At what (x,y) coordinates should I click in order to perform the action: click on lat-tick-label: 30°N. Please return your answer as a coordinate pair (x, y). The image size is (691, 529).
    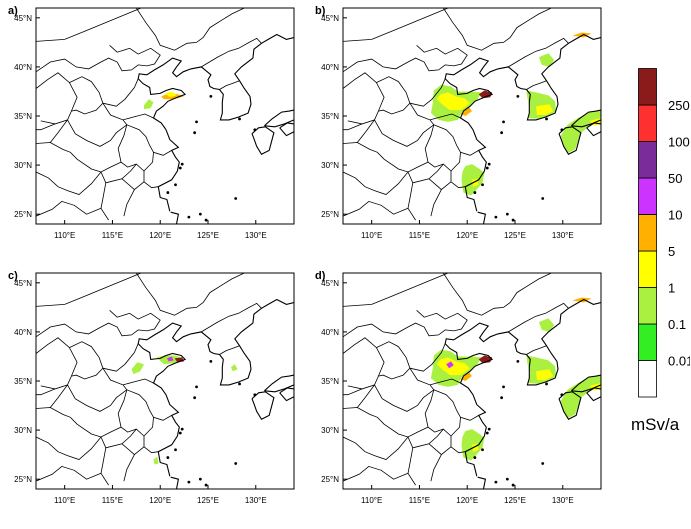
    Looking at the image, I should click on (330, 165).